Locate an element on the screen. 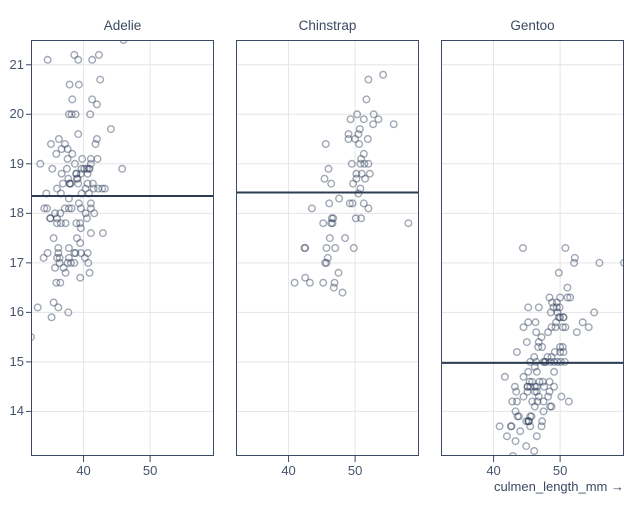 This screenshot has width=640, height=512. y-tick-label: 14 is located at coordinates (16, 411).